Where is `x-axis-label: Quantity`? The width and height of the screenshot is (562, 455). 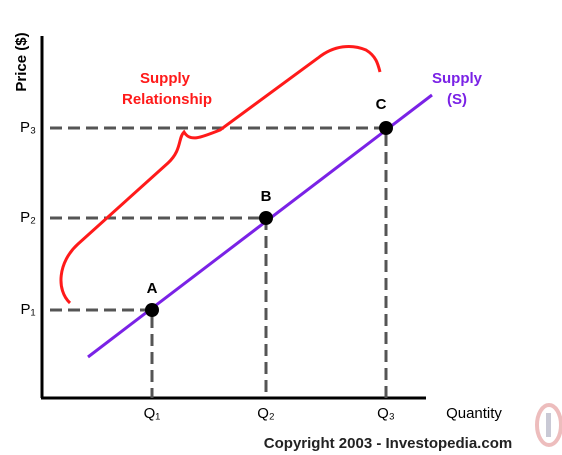
x-axis-label: Quantity is located at coordinates (474, 413).